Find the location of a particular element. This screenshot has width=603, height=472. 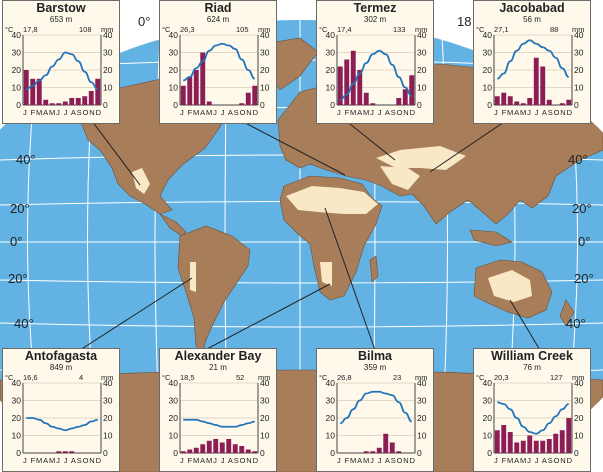

desert-sahara is located at coordinates (332, 200).